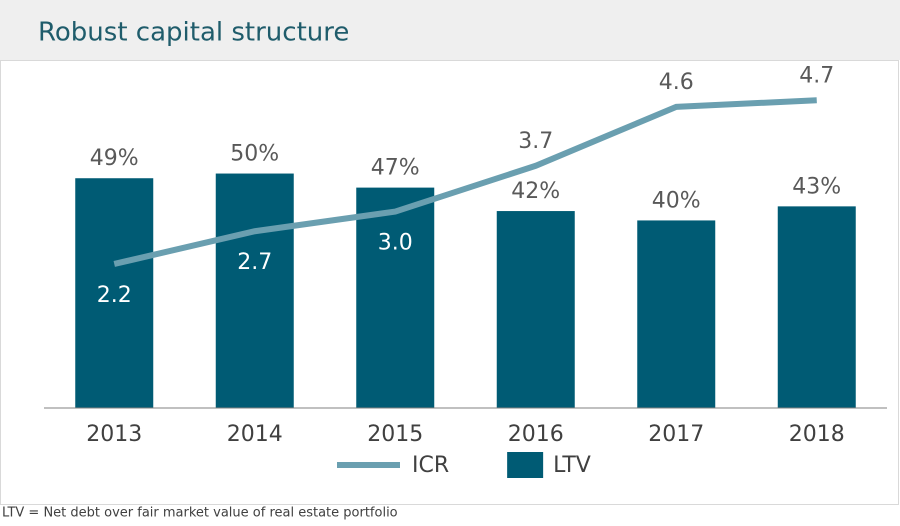  I want to click on line-value-label: 3.0, so click(395, 243).